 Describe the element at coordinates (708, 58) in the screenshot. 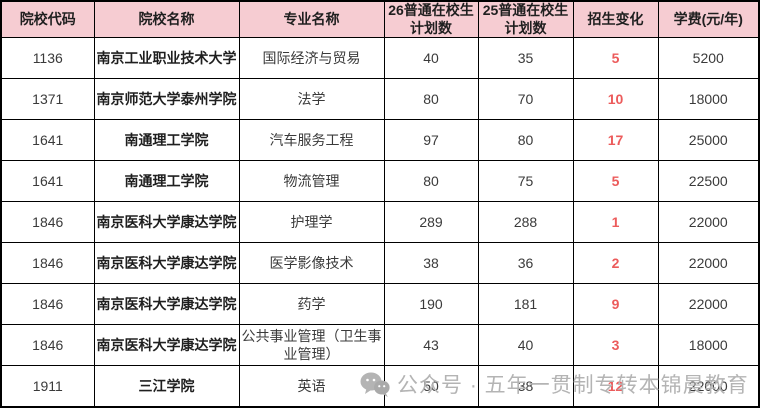

I see `cell-tuition: 5200` at that location.